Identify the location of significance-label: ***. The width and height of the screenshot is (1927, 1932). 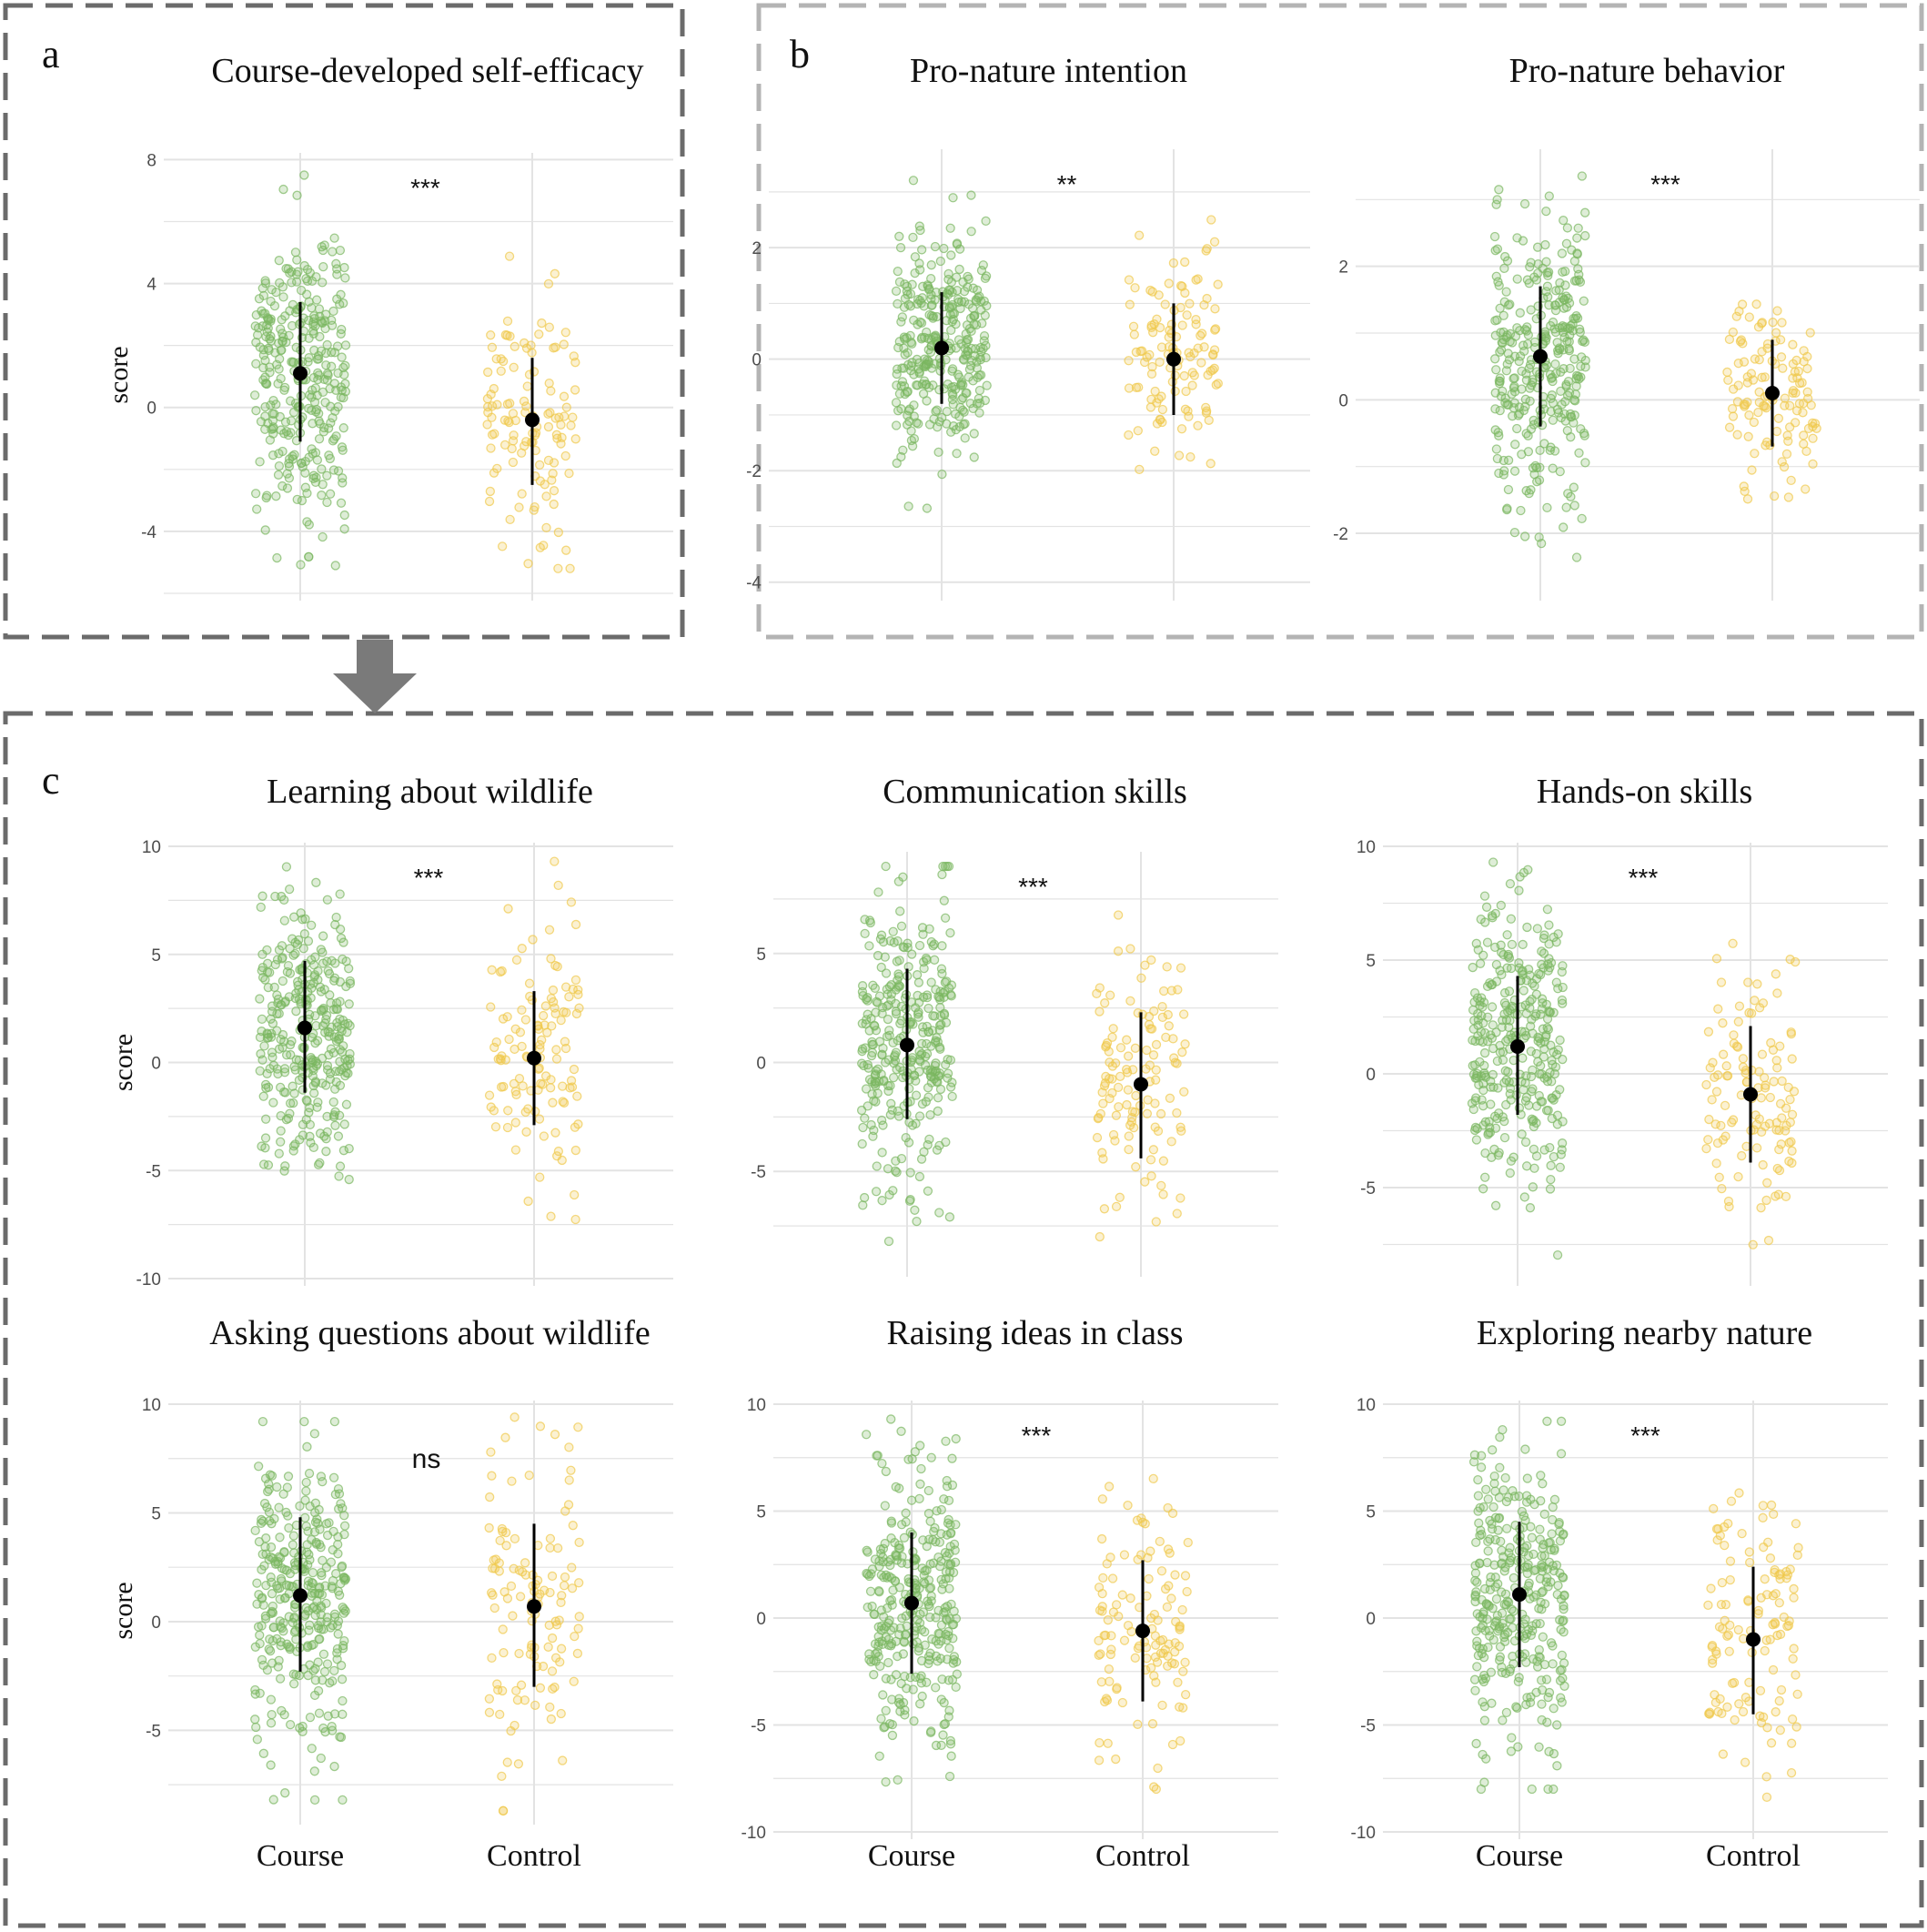
(1645, 1435).